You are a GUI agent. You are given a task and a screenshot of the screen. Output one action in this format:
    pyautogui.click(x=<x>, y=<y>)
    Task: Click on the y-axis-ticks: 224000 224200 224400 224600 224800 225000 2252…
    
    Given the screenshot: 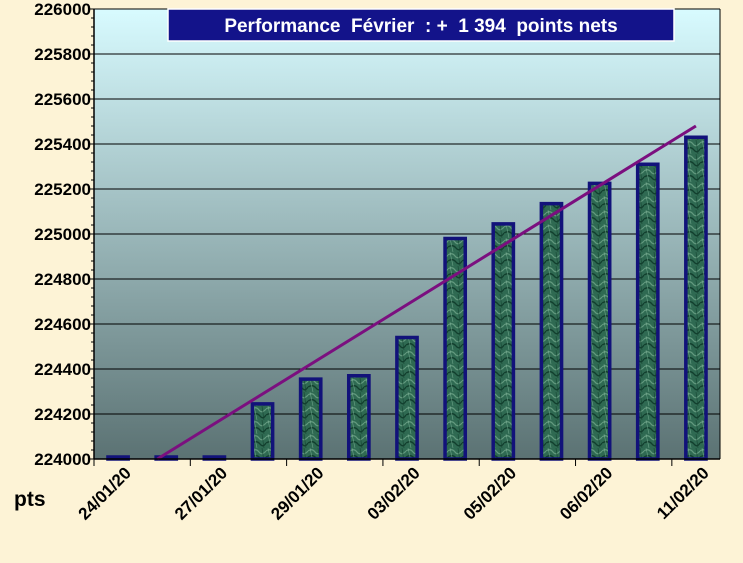 What is the action you would take?
    pyautogui.click(x=64, y=234)
    